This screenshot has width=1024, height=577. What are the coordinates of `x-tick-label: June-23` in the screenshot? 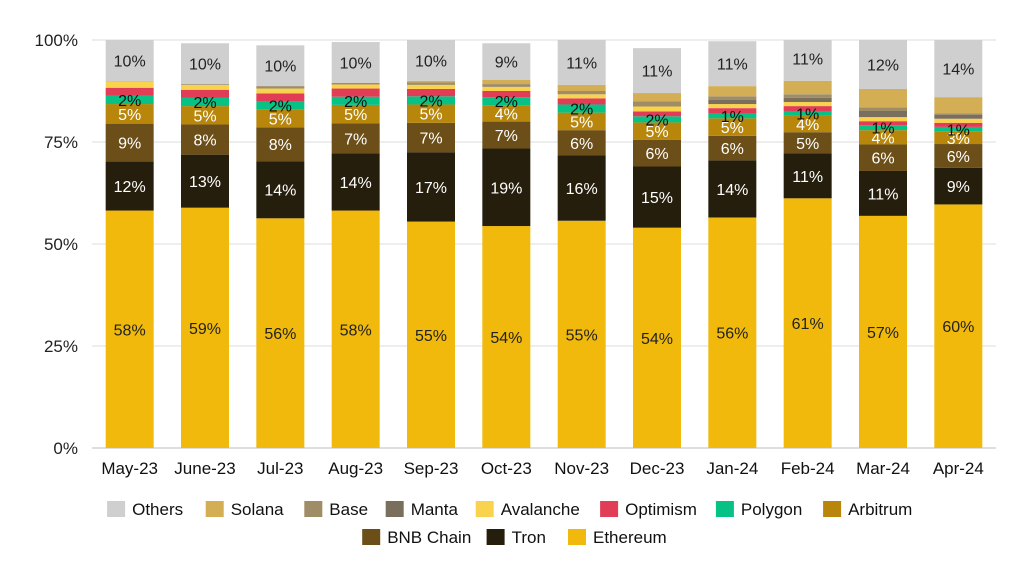 It's located at (204, 468).